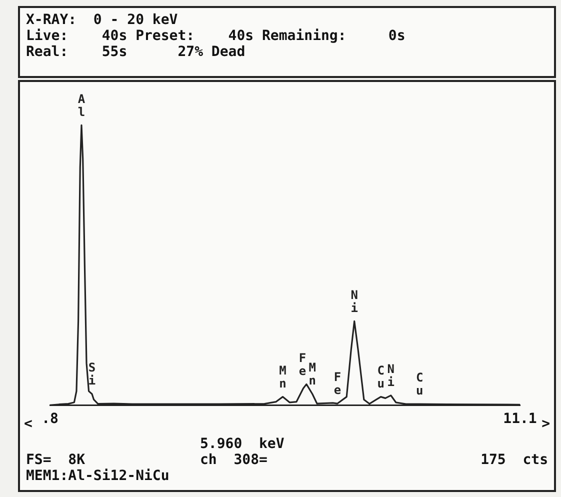 The image size is (561, 497). What do you see at coordinates (56, 460) in the screenshot?
I see `text: FS= 8K` at bounding box center [56, 460].